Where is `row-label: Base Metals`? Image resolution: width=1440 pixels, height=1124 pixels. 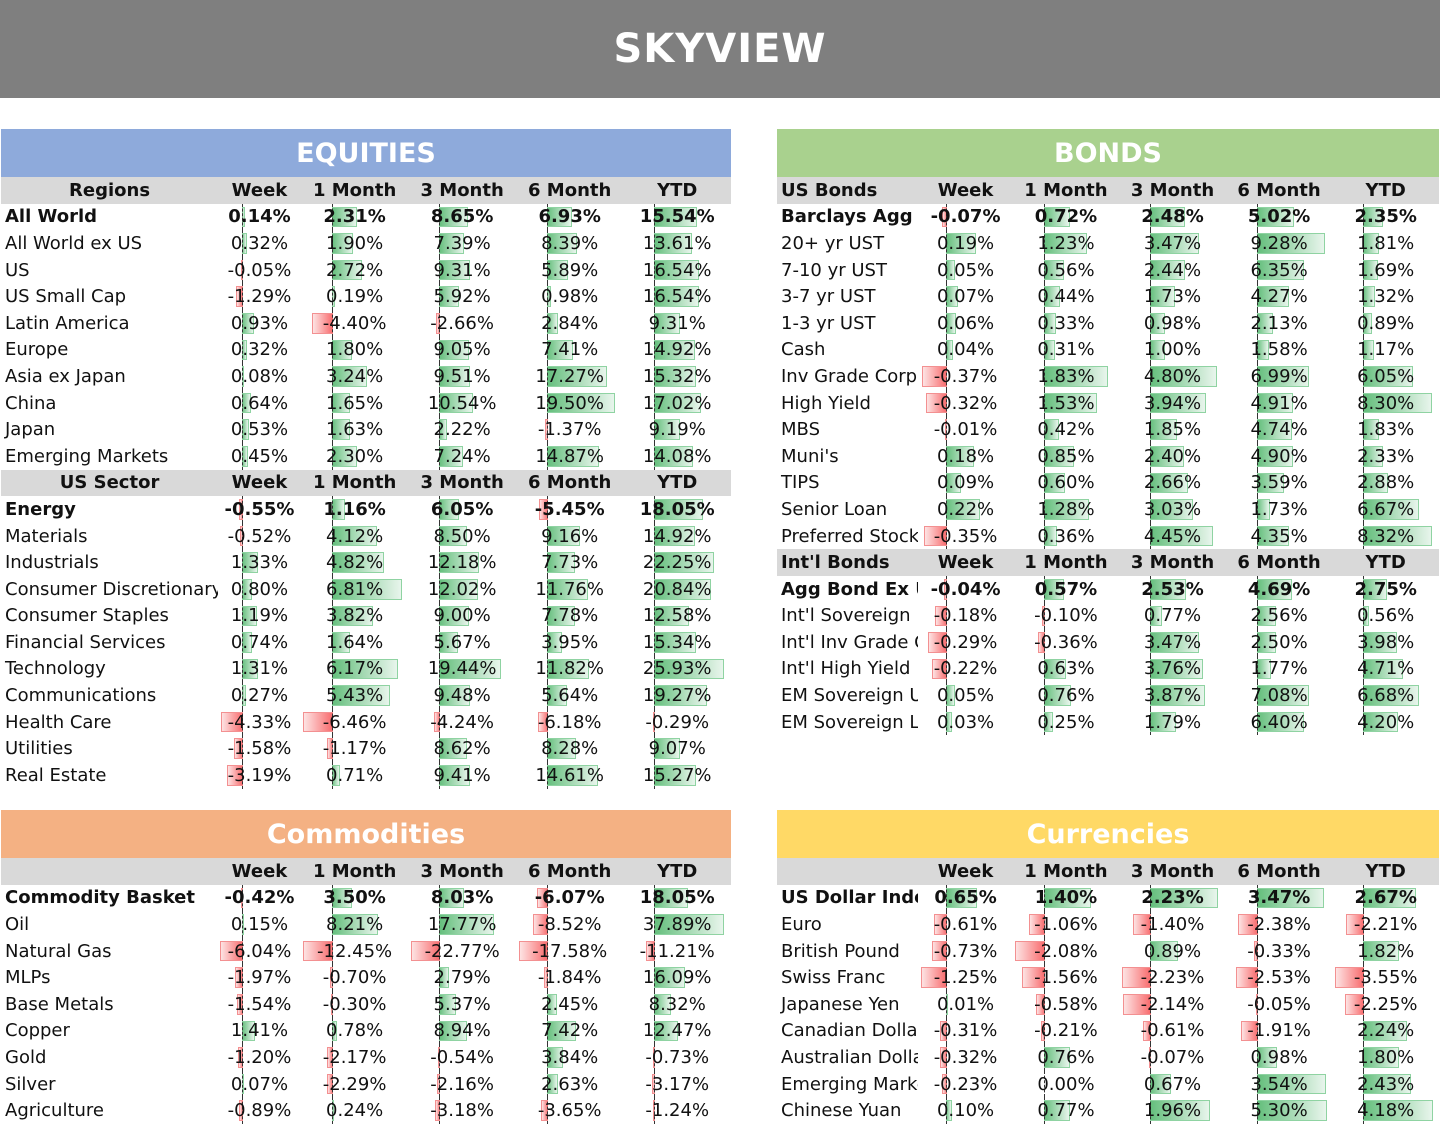
row-label: Base Metals is located at coordinates (59, 1004).